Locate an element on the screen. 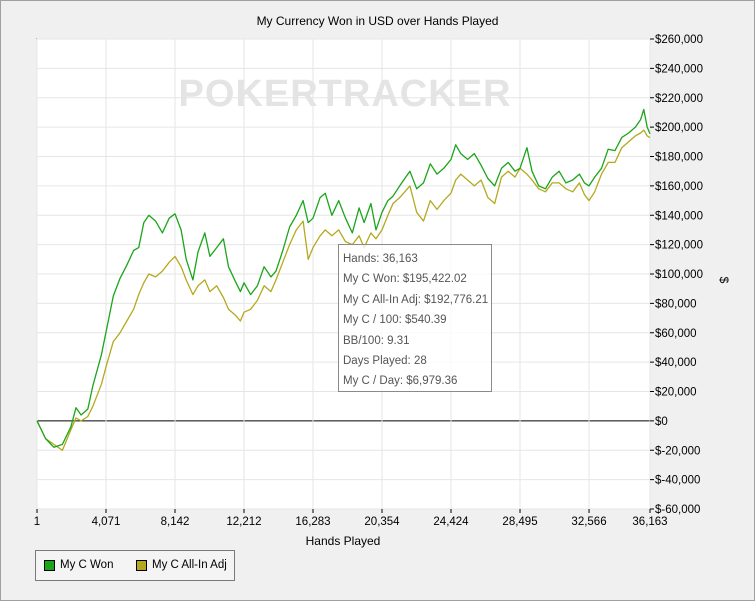 The image size is (755, 601). y-tick-label: $240,000 is located at coordinates (679, 69).